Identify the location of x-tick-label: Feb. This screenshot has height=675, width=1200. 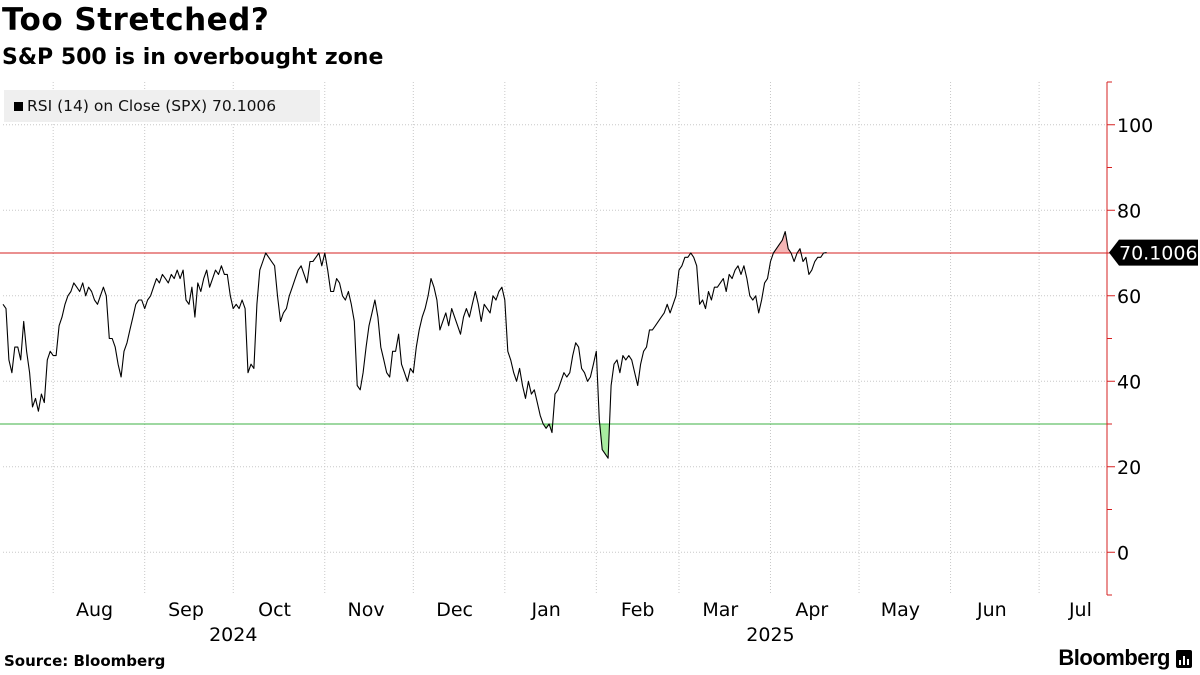
(638, 610).